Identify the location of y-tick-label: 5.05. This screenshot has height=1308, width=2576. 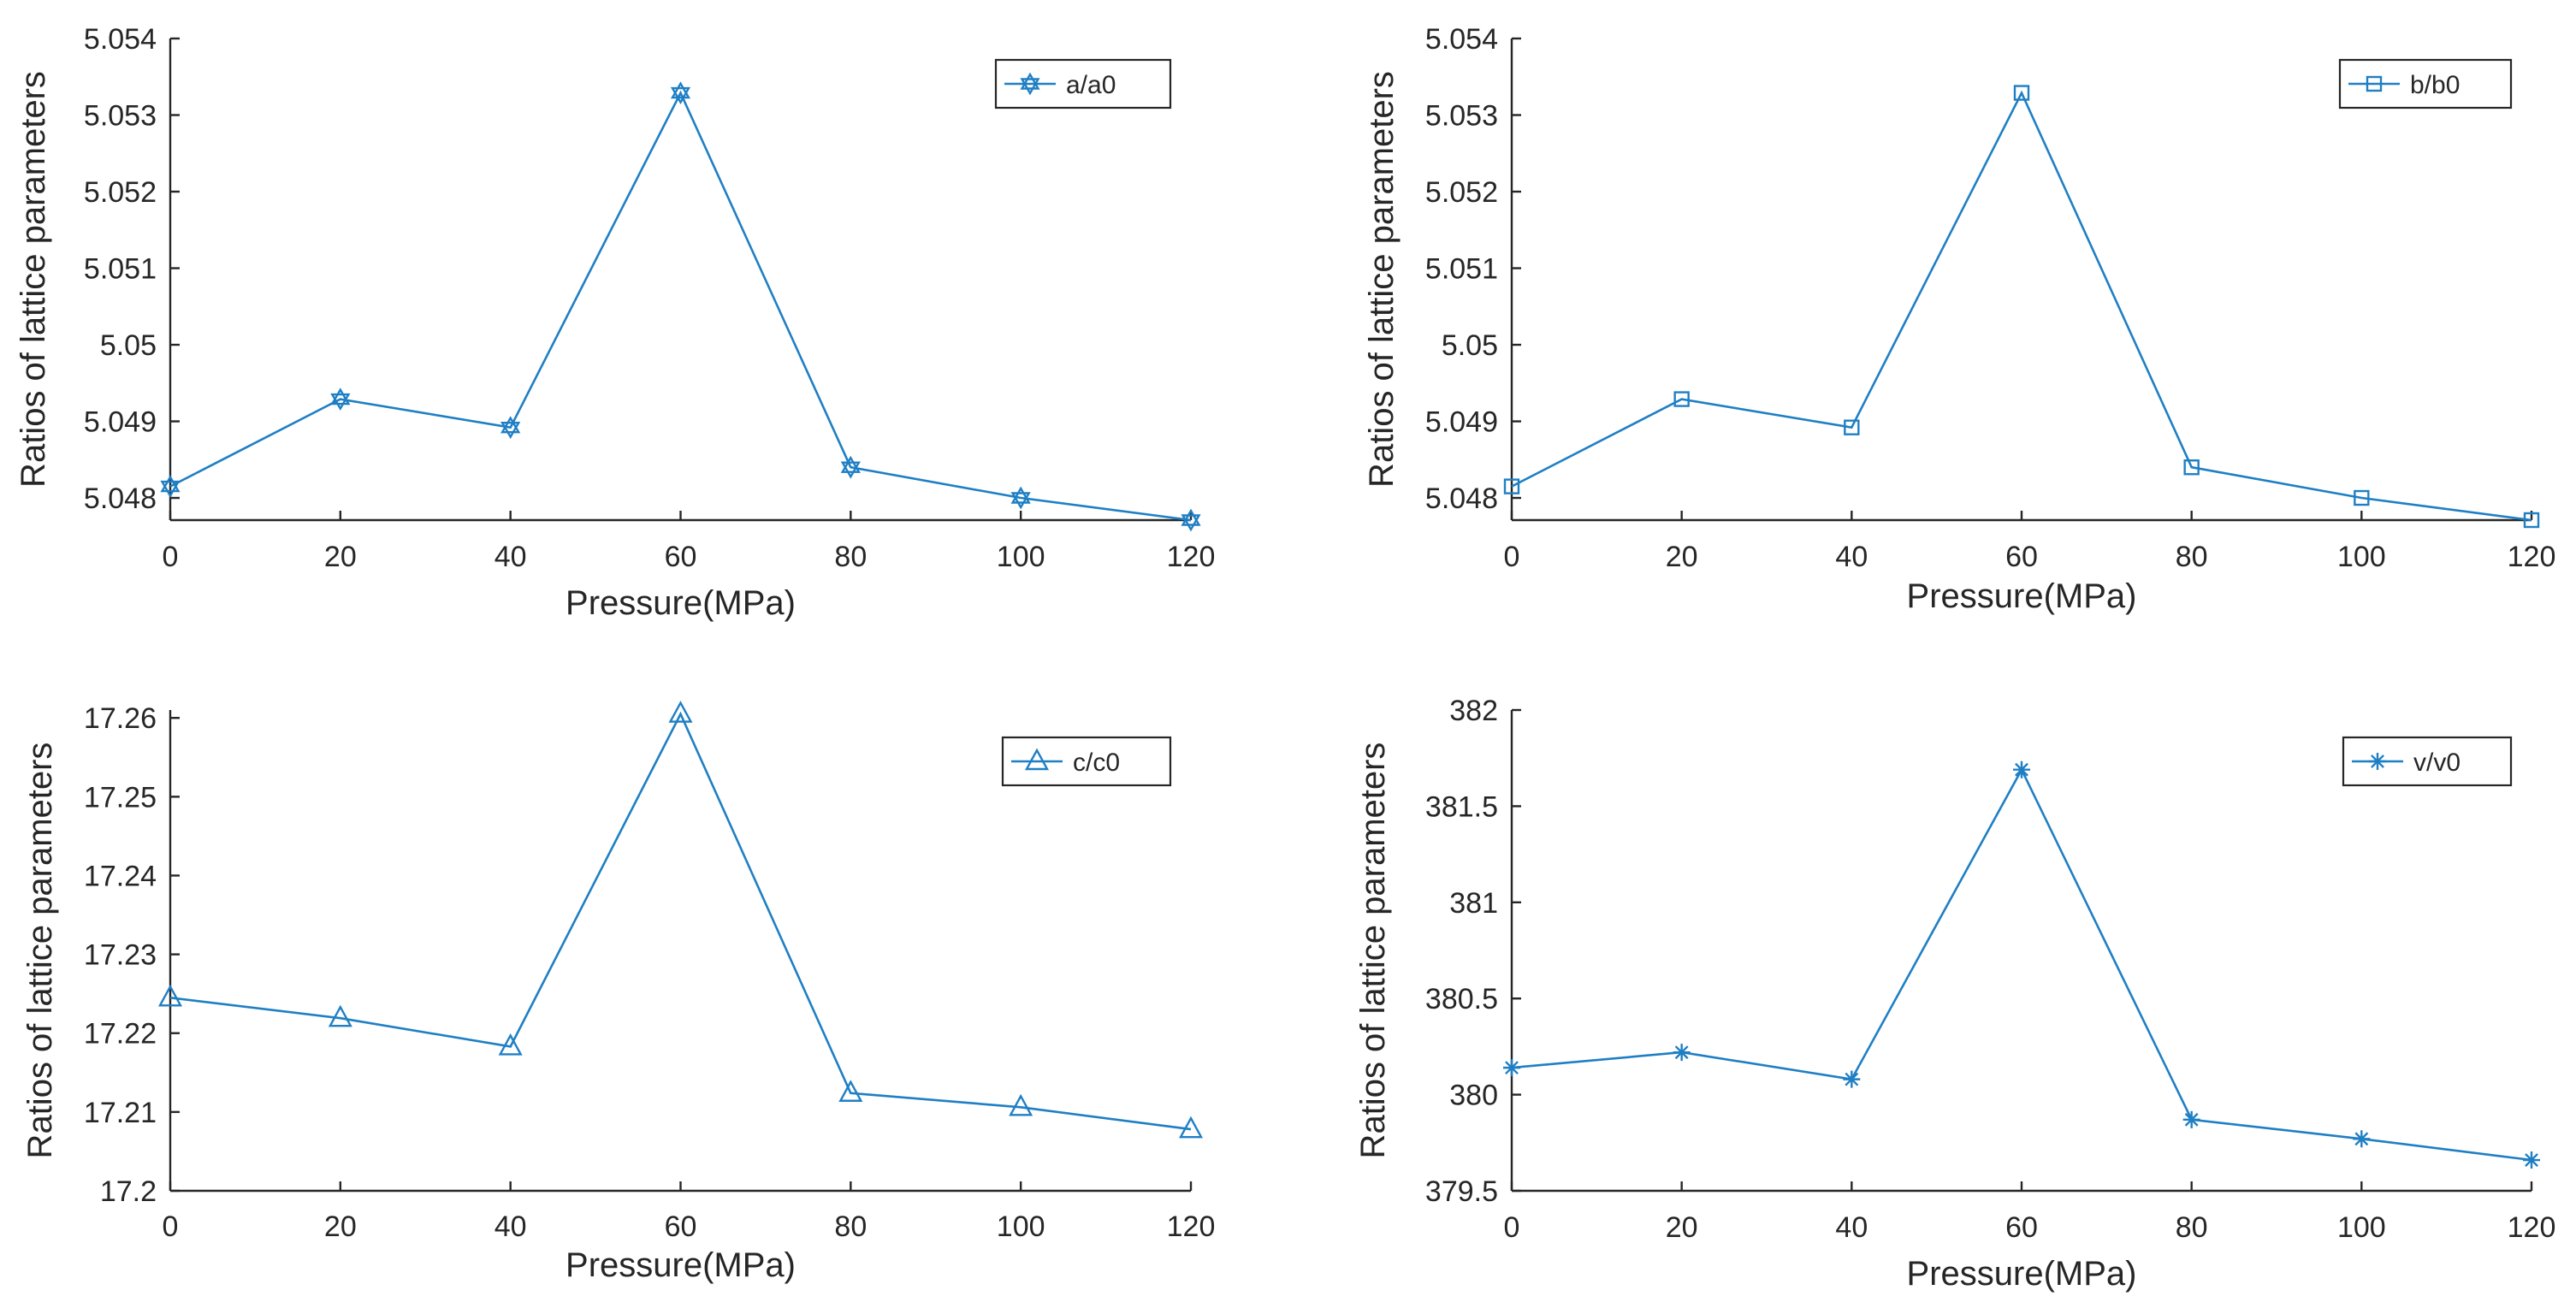
(1470, 345).